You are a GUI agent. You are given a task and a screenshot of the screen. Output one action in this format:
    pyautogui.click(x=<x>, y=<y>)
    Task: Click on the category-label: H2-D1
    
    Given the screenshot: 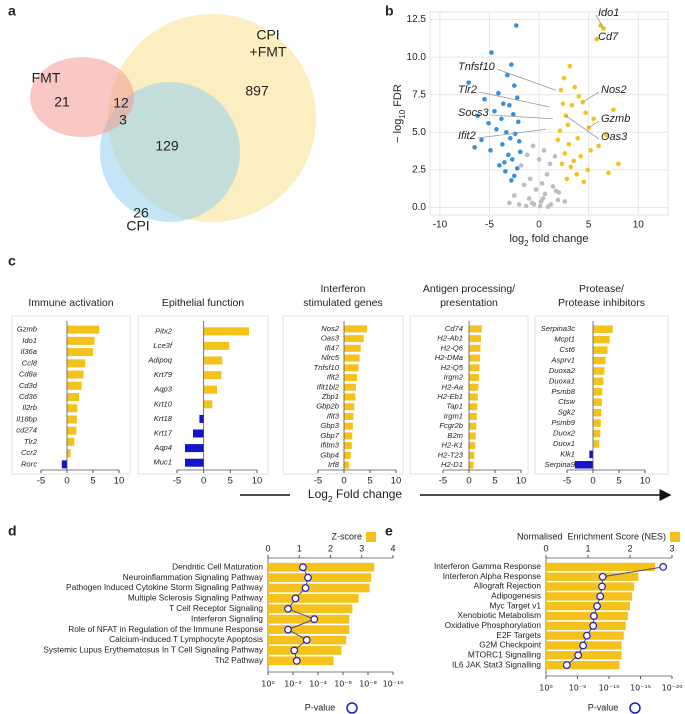 What is the action you would take?
    pyautogui.click(x=452, y=464)
    